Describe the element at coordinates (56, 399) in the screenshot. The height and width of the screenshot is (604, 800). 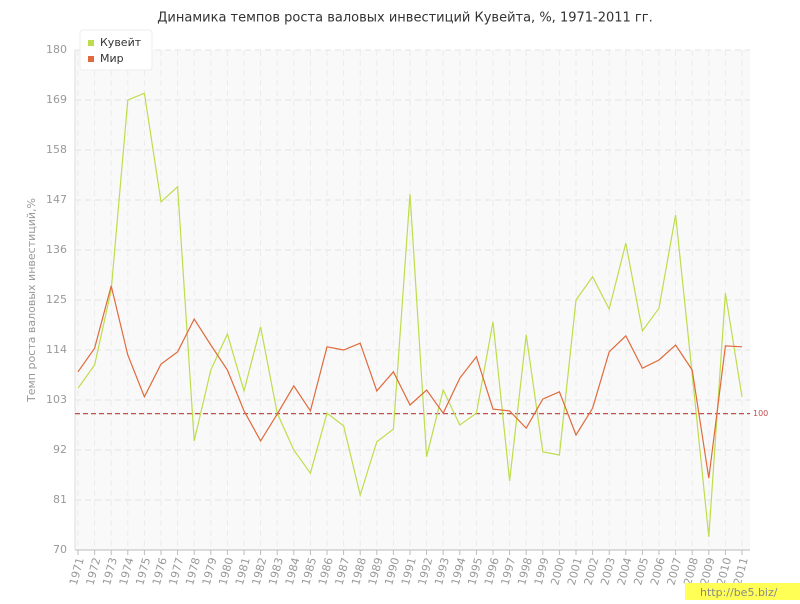
I see `y-tick-label: 103` at that location.